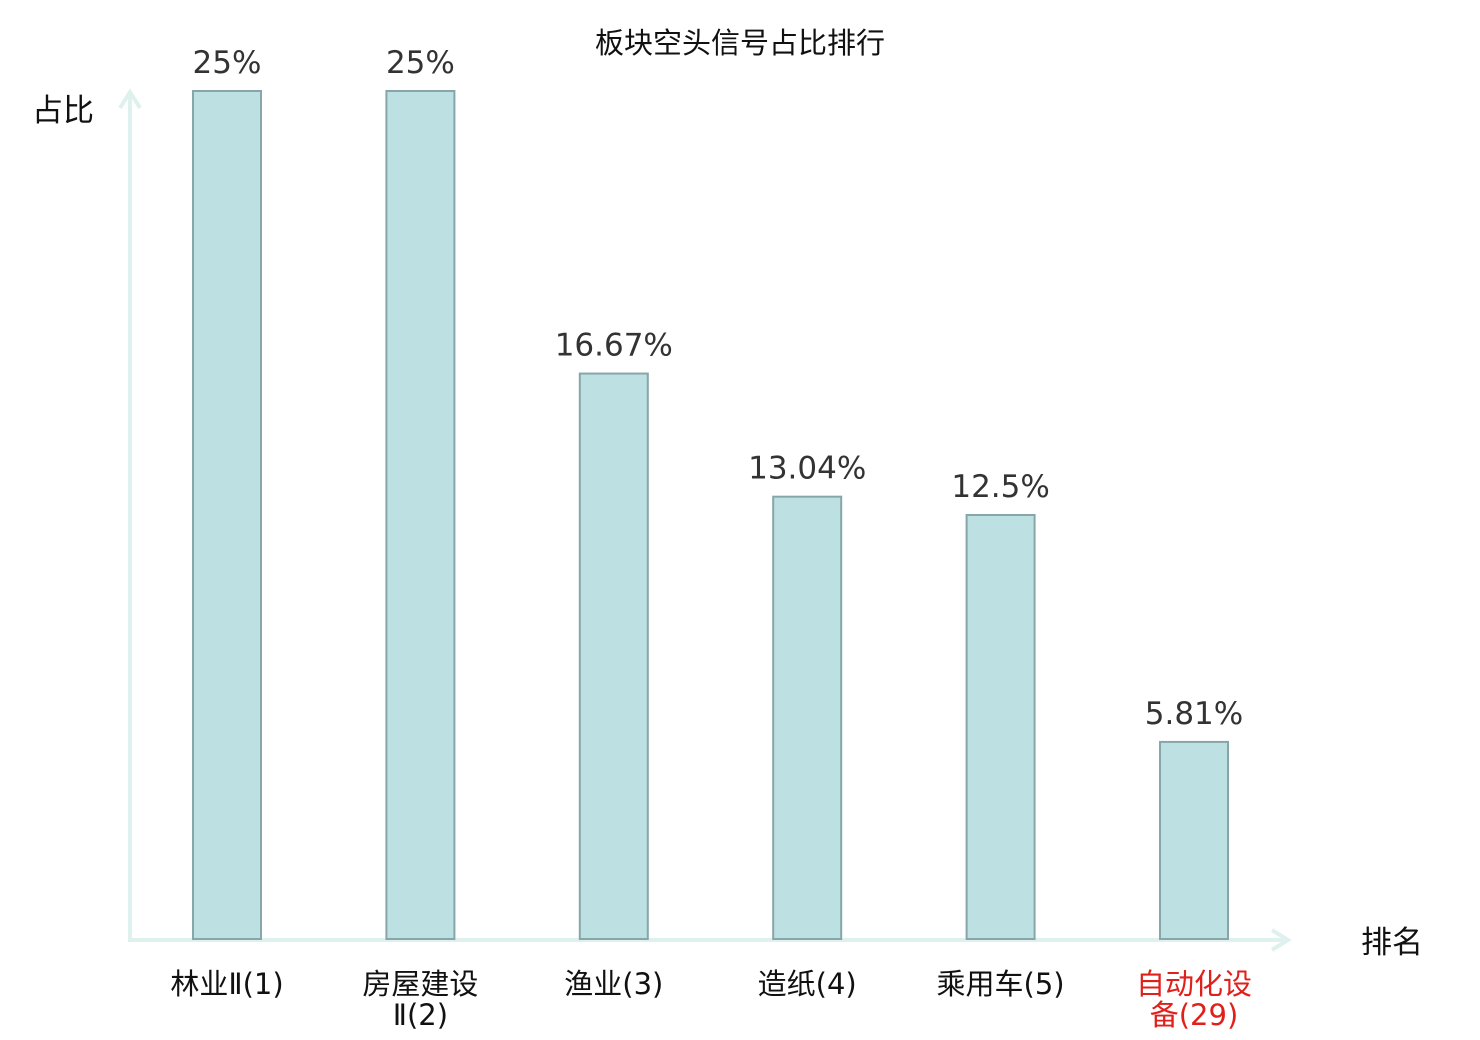 The height and width of the screenshot is (1040, 1480). I want to click on x-axis-label: 排名, so click(1392, 943).